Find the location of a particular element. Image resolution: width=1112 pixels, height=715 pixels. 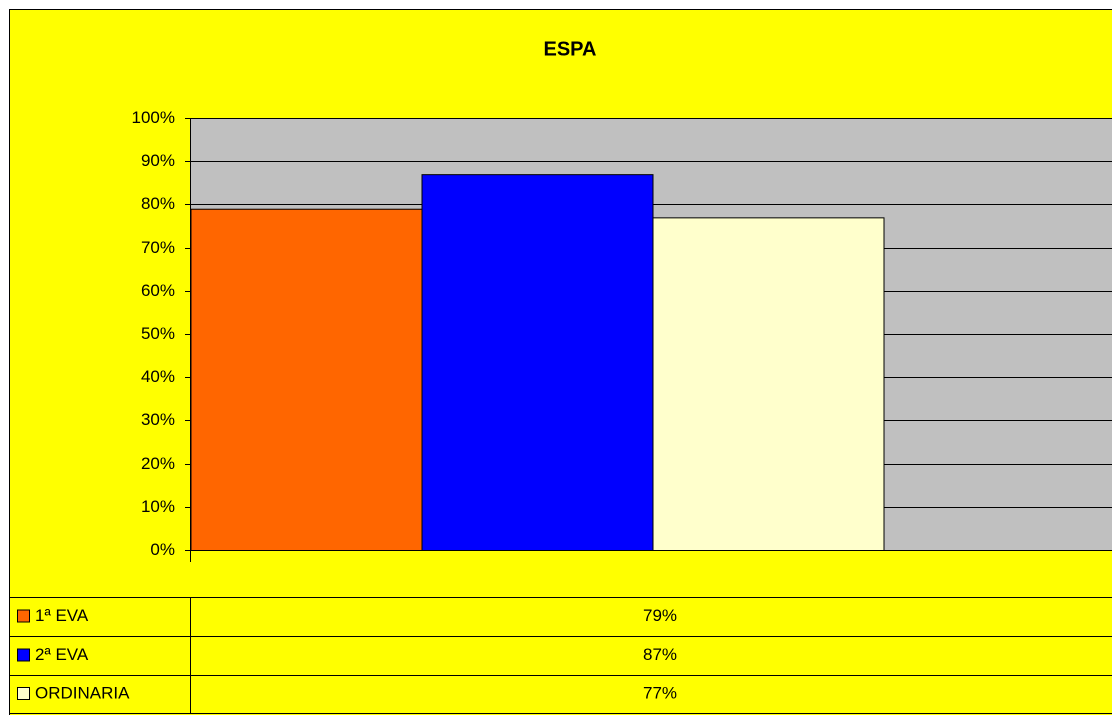

y-tick-label: 20% is located at coordinates (158, 463).